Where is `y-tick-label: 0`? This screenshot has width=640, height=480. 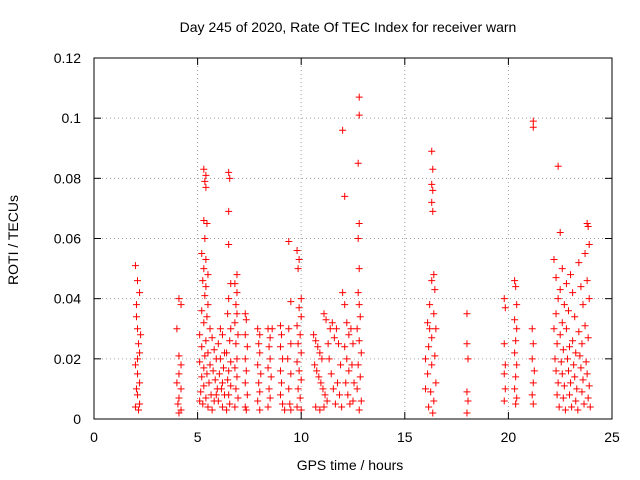
y-tick-label: 0 is located at coordinates (77, 419).